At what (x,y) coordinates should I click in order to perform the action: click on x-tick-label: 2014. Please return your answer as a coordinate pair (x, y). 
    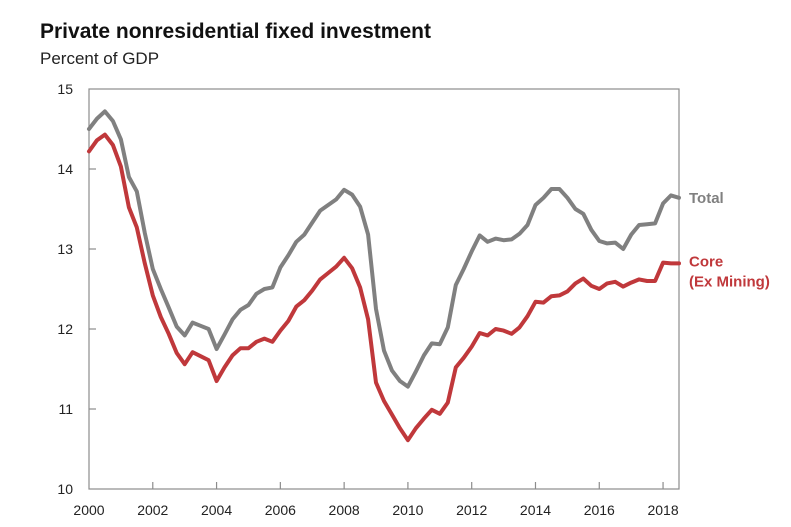
    Looking at the image, I should click on (535, 510).